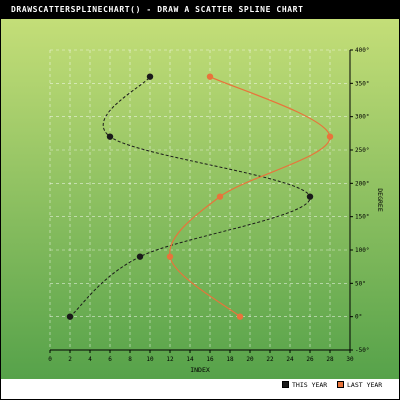 The image size is (400, 400). Describe the element at coordinates (310, 359) in the screenshot. I see `x-tick-label: 26` at that location.